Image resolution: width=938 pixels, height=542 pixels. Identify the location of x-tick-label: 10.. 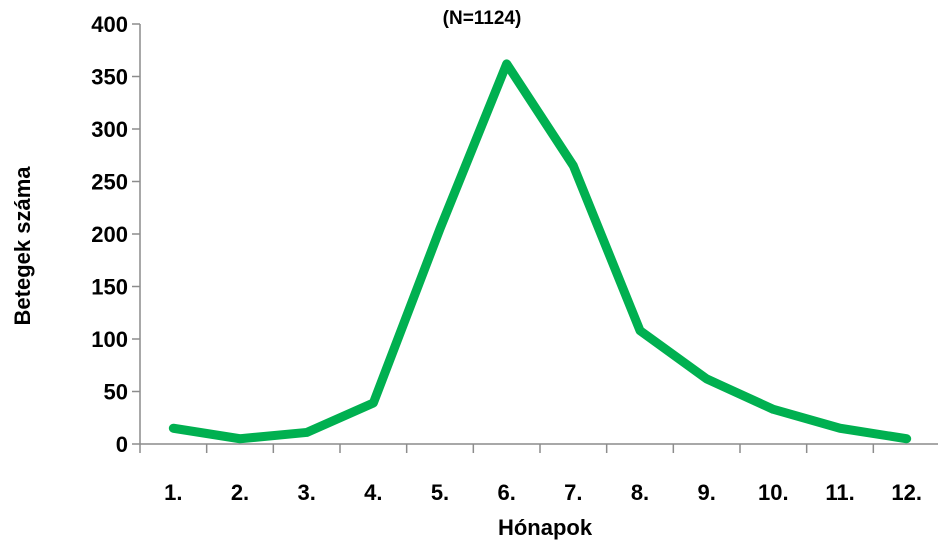
(773, 492).